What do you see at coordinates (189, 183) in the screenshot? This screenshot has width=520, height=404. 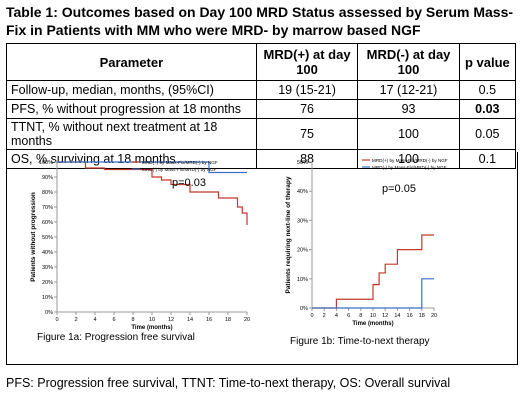 I see `p-value-annotation: p=0.03` at bounding box center [189, 183].